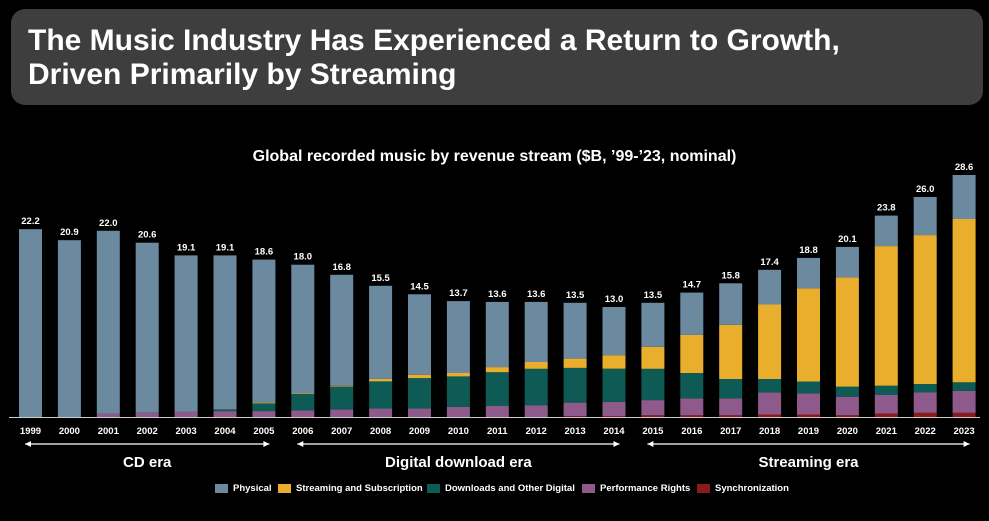  I want to click on x-tick-2001: 2001, so click(109, 431).